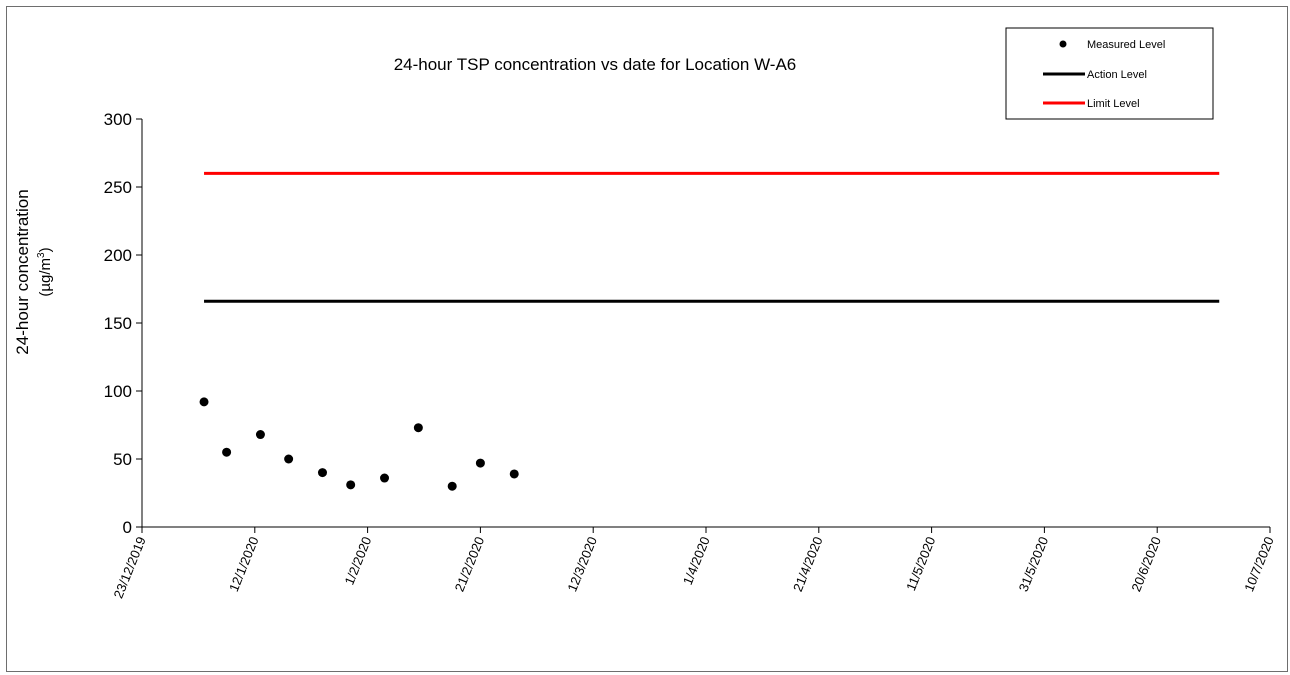 Image resolution: width=1290 pixels, height=675 pixels. Describe the element at coordinates (1063, 44) in the screenshot. I see `legend-marker-measured` at that location.